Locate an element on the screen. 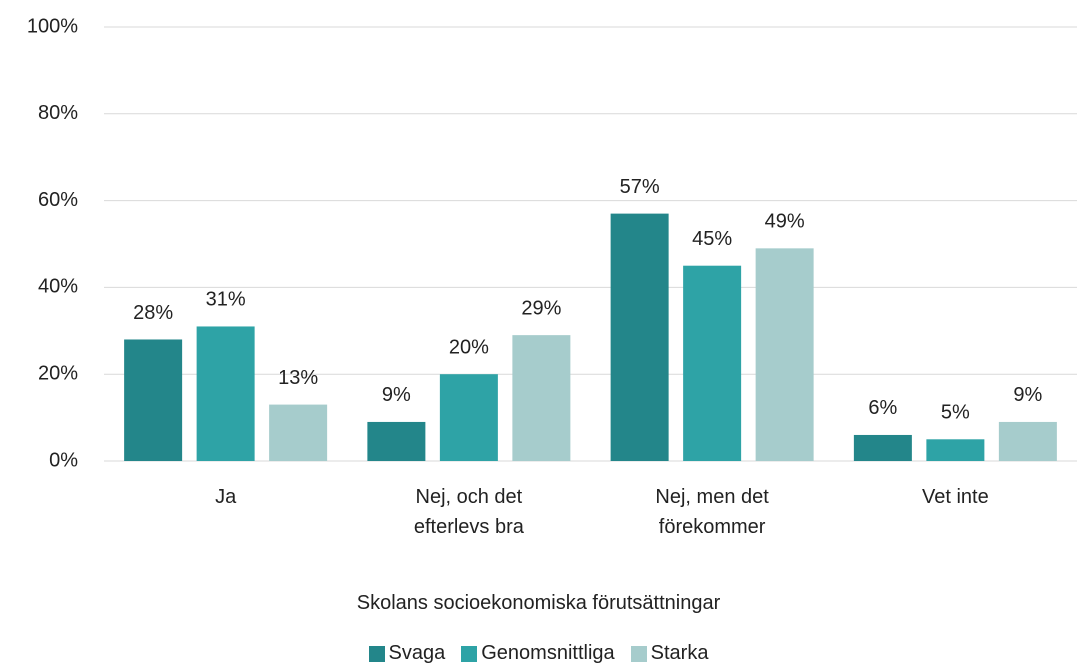 This screenshot has width=1077, height=668. y-tick-label: 60% is located at coordinates (58, 200).